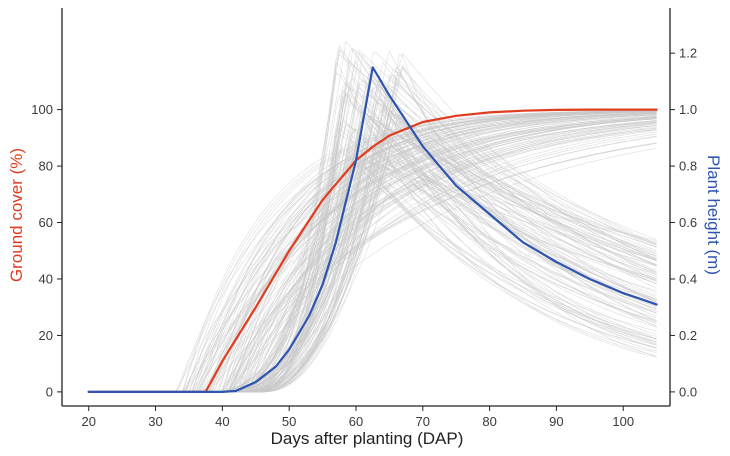 The image size is (730, 456). I want to click on x-axis-title: Days after planting (DAP), so click(367, 438).